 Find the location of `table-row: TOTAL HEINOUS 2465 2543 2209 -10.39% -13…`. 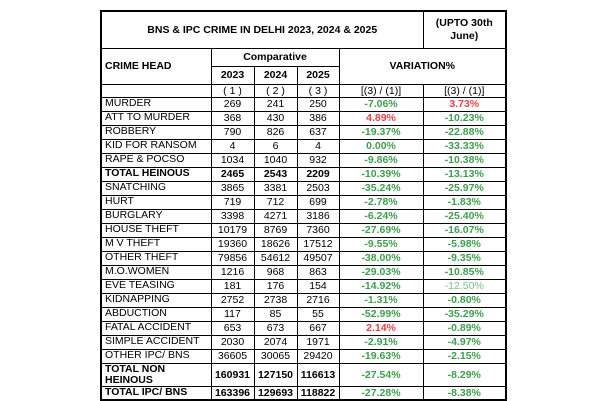

table-row: TOTAL HEINOUS 2465 2543 2209 -10.39% -13… is located at coordinates (303, 174).